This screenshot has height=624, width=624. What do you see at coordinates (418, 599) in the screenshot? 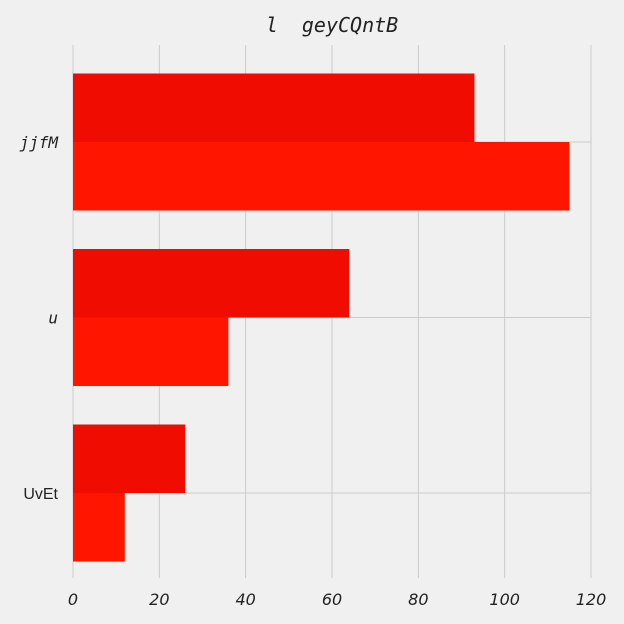
I see `x-tick-label: 80` at bounding box center [418, 599].